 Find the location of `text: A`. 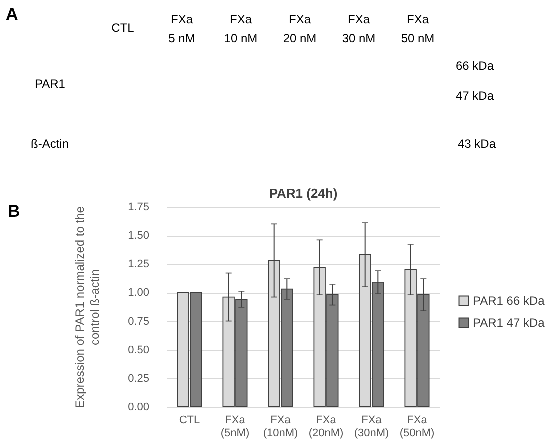

text: A is located at coordinates (12, 14).